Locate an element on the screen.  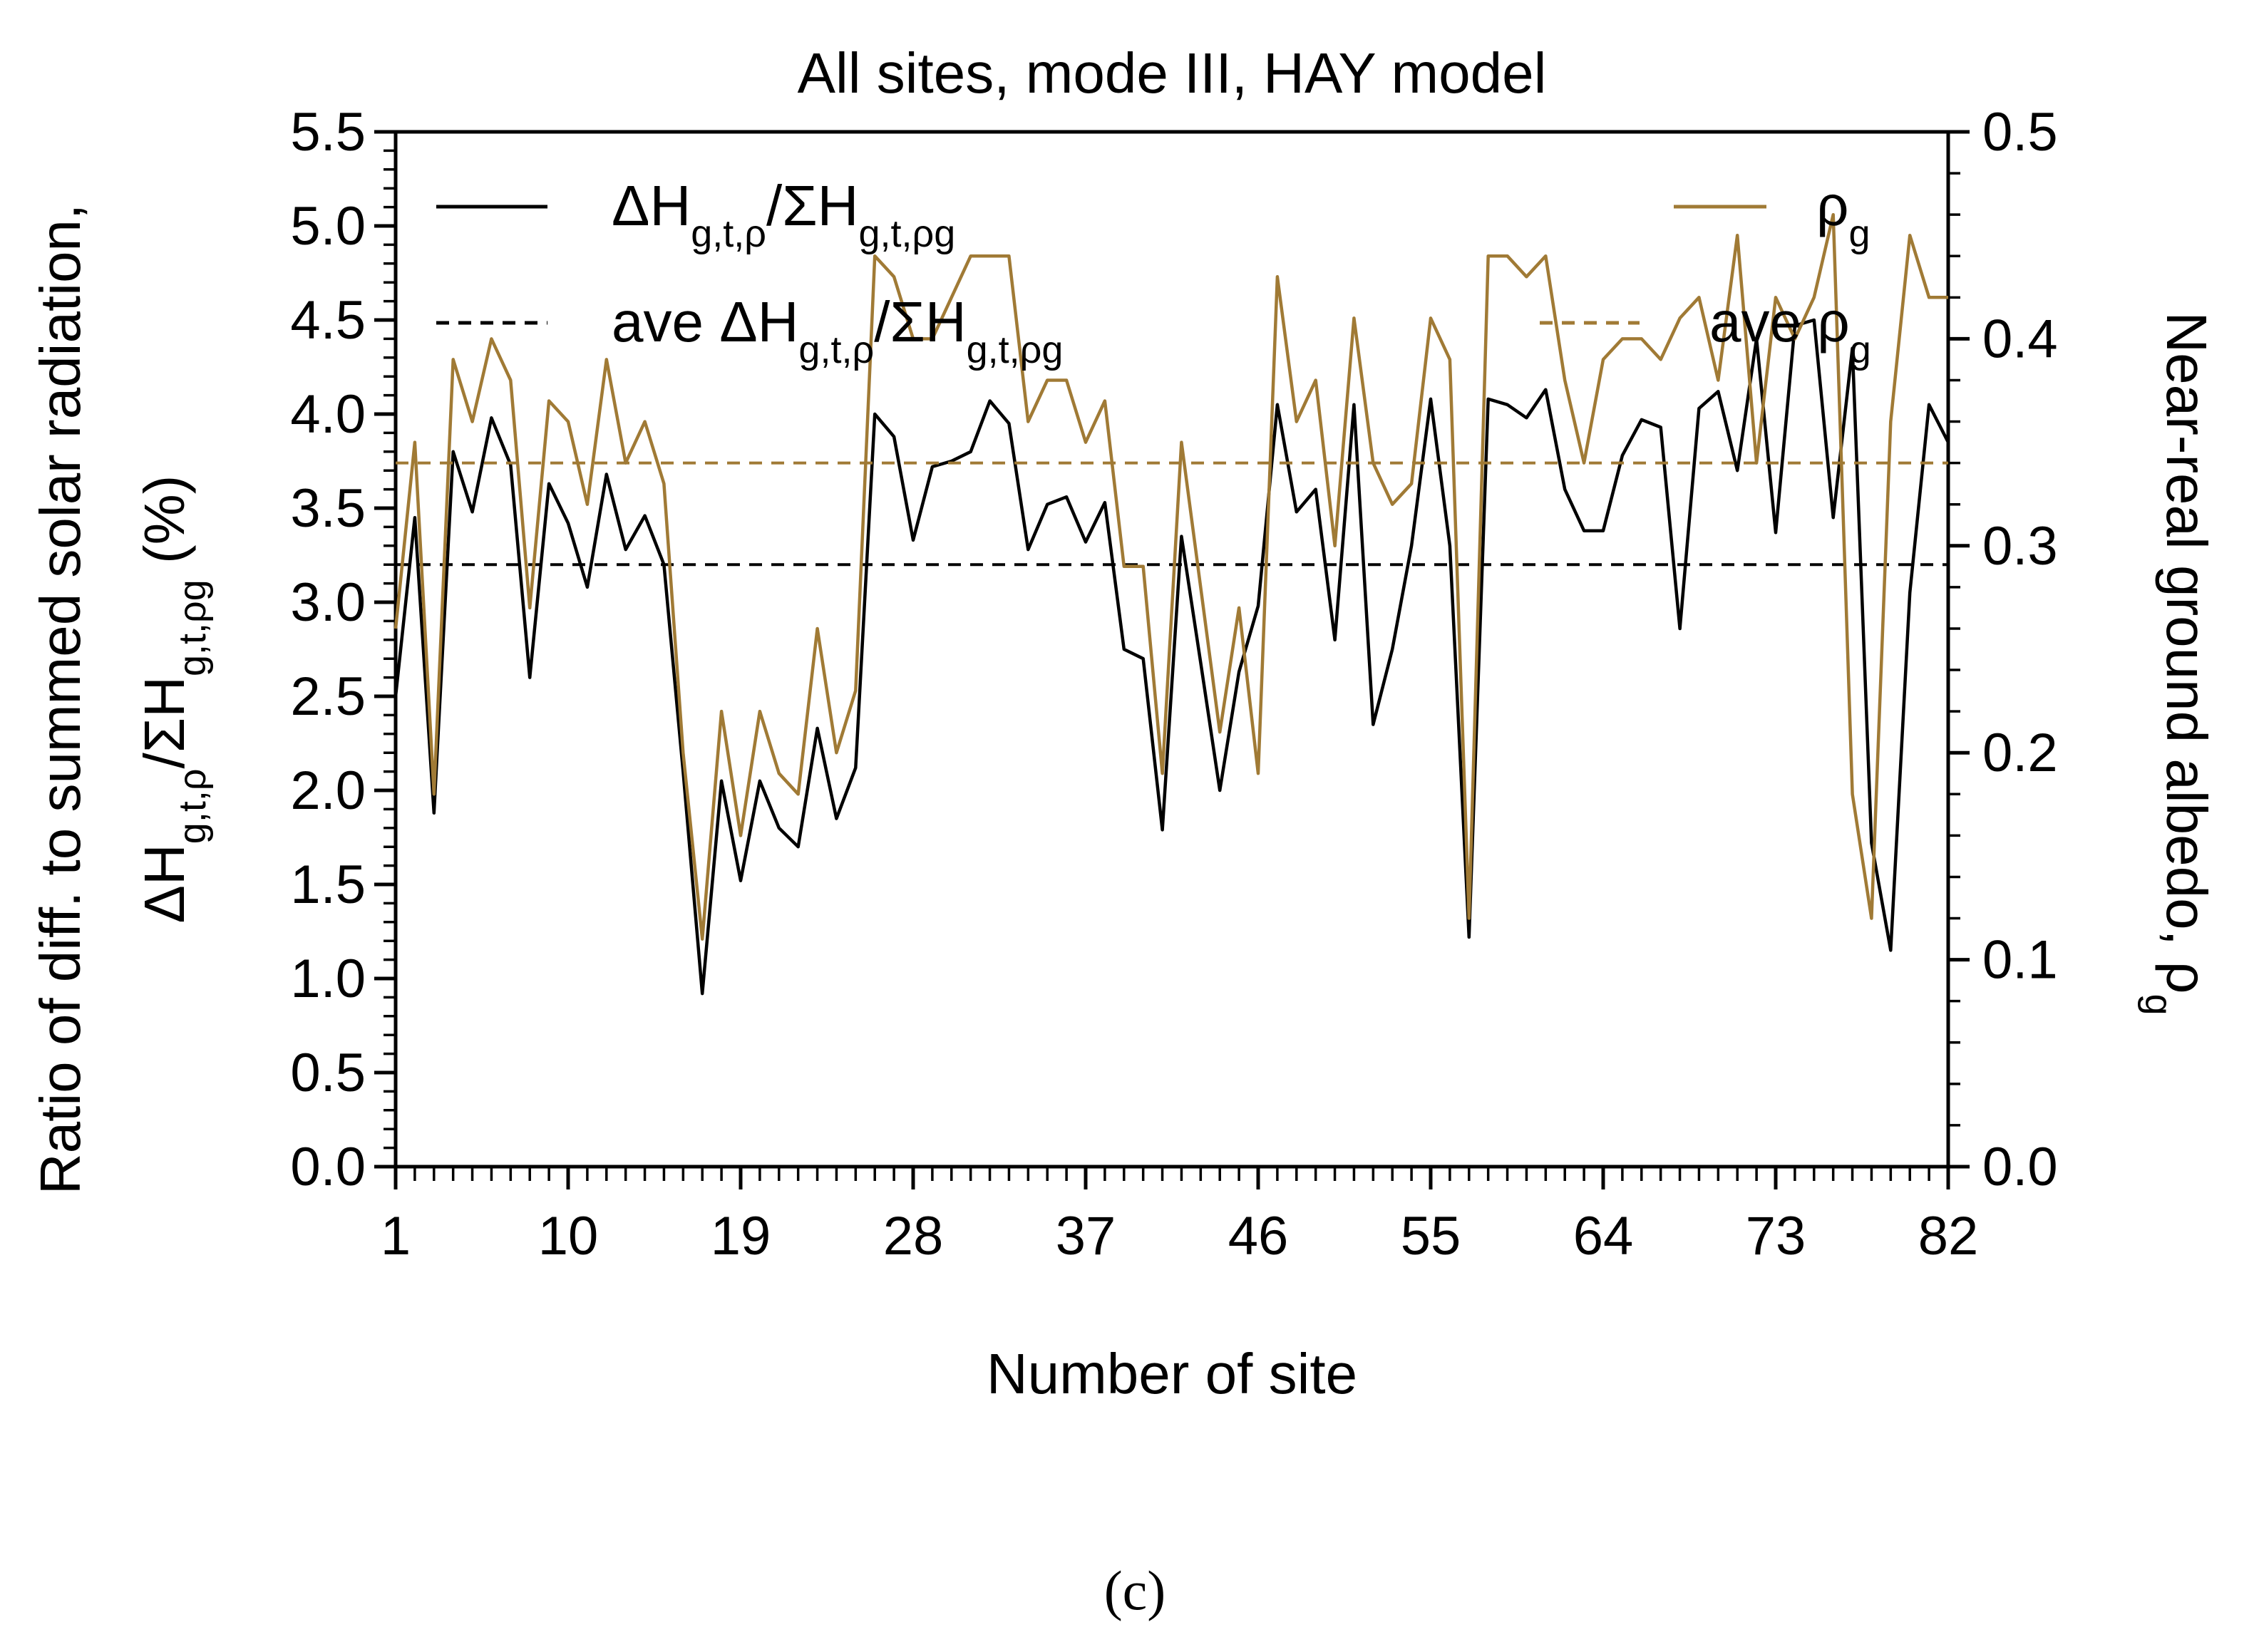
y-left-tick-label: 5.5 is located at coordinates (328, 132).